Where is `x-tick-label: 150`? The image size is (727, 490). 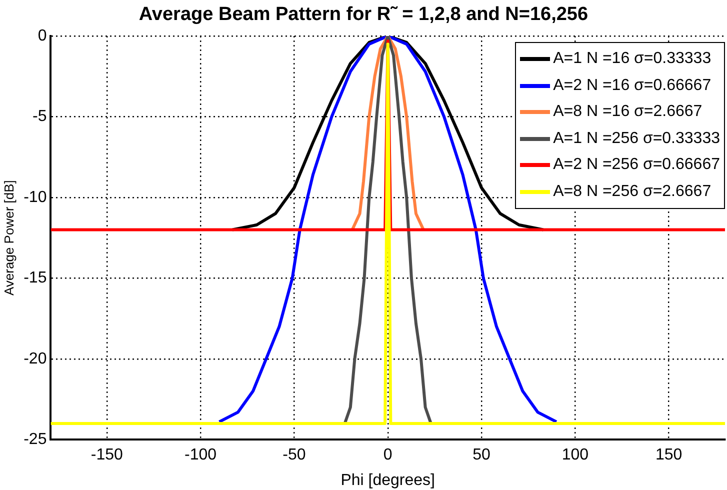 x-tick-label: 150 is located at coordinates (668, 455).